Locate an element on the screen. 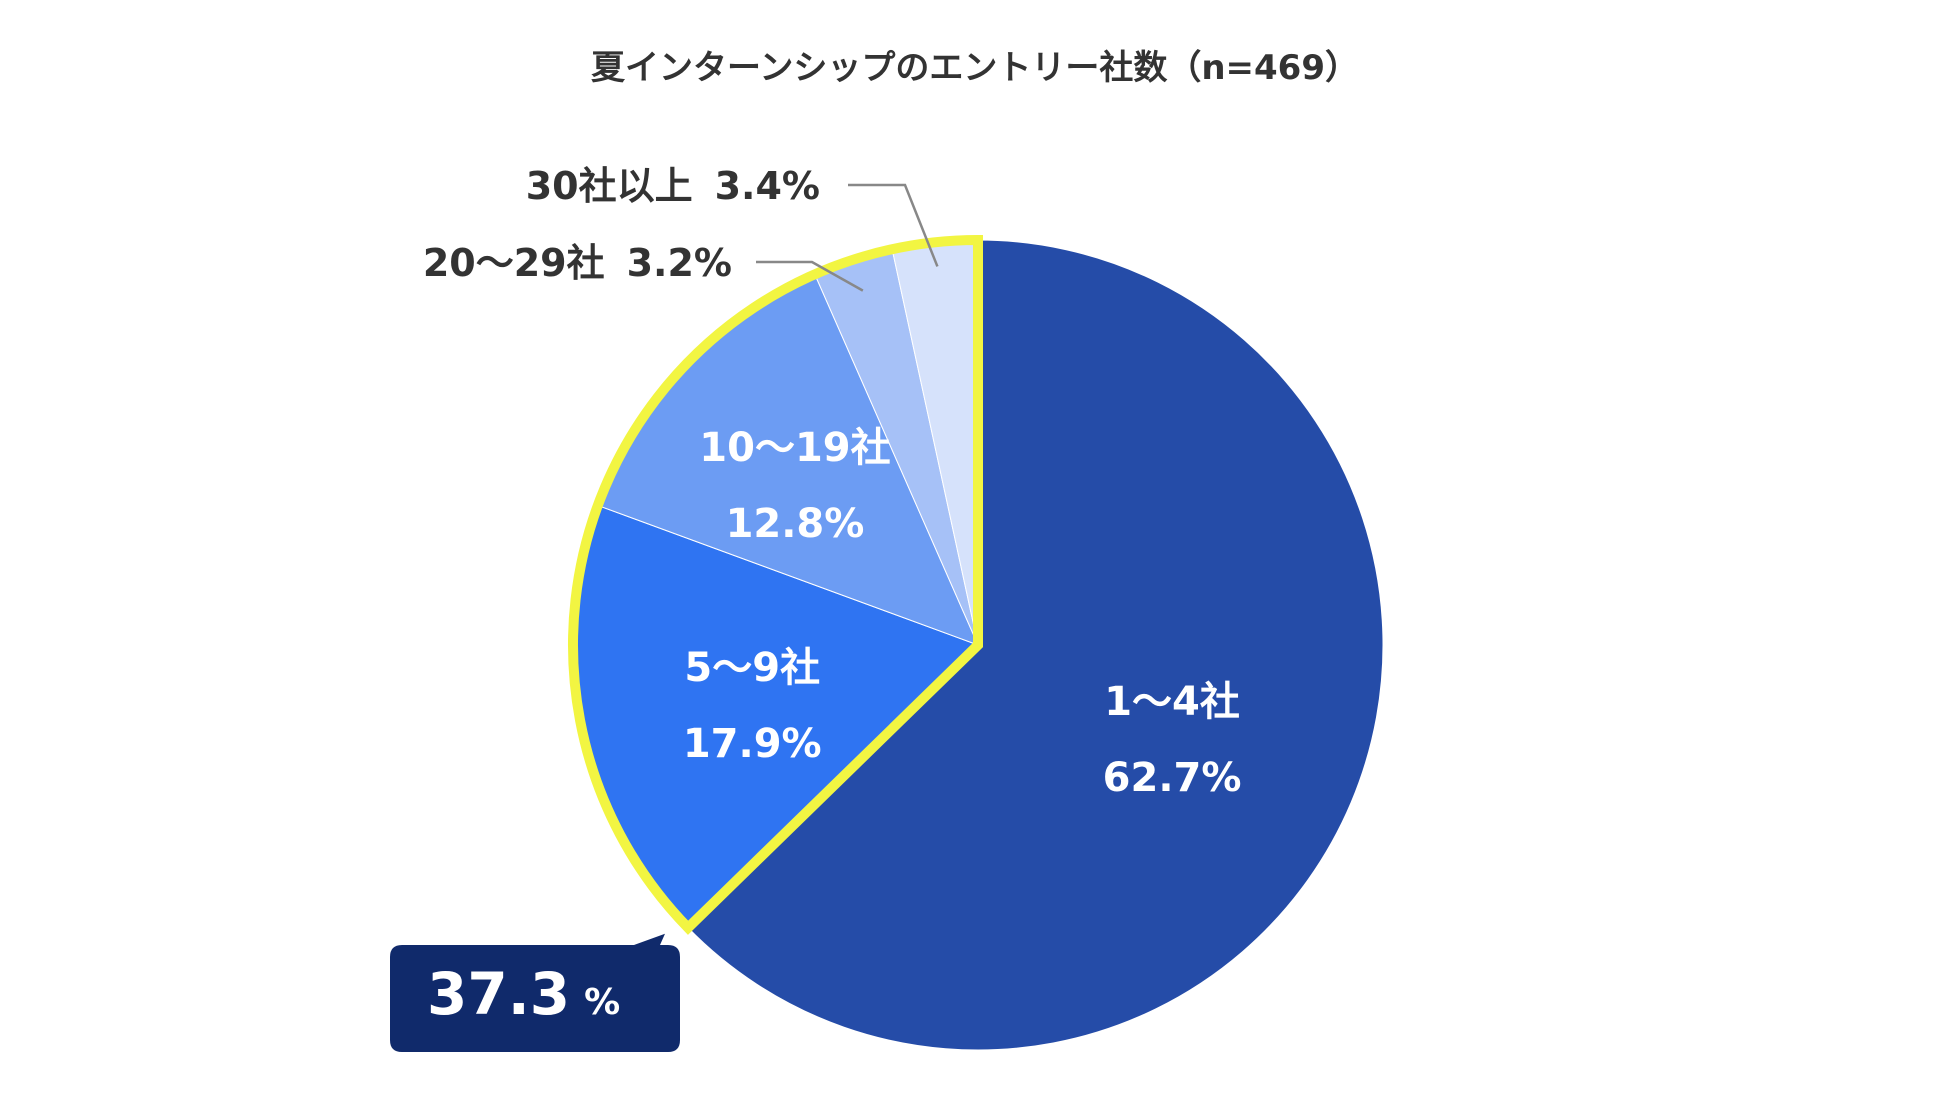 The image size is (1950, 1097). callout-value: 37.3% is located at coordinates (523, 994).